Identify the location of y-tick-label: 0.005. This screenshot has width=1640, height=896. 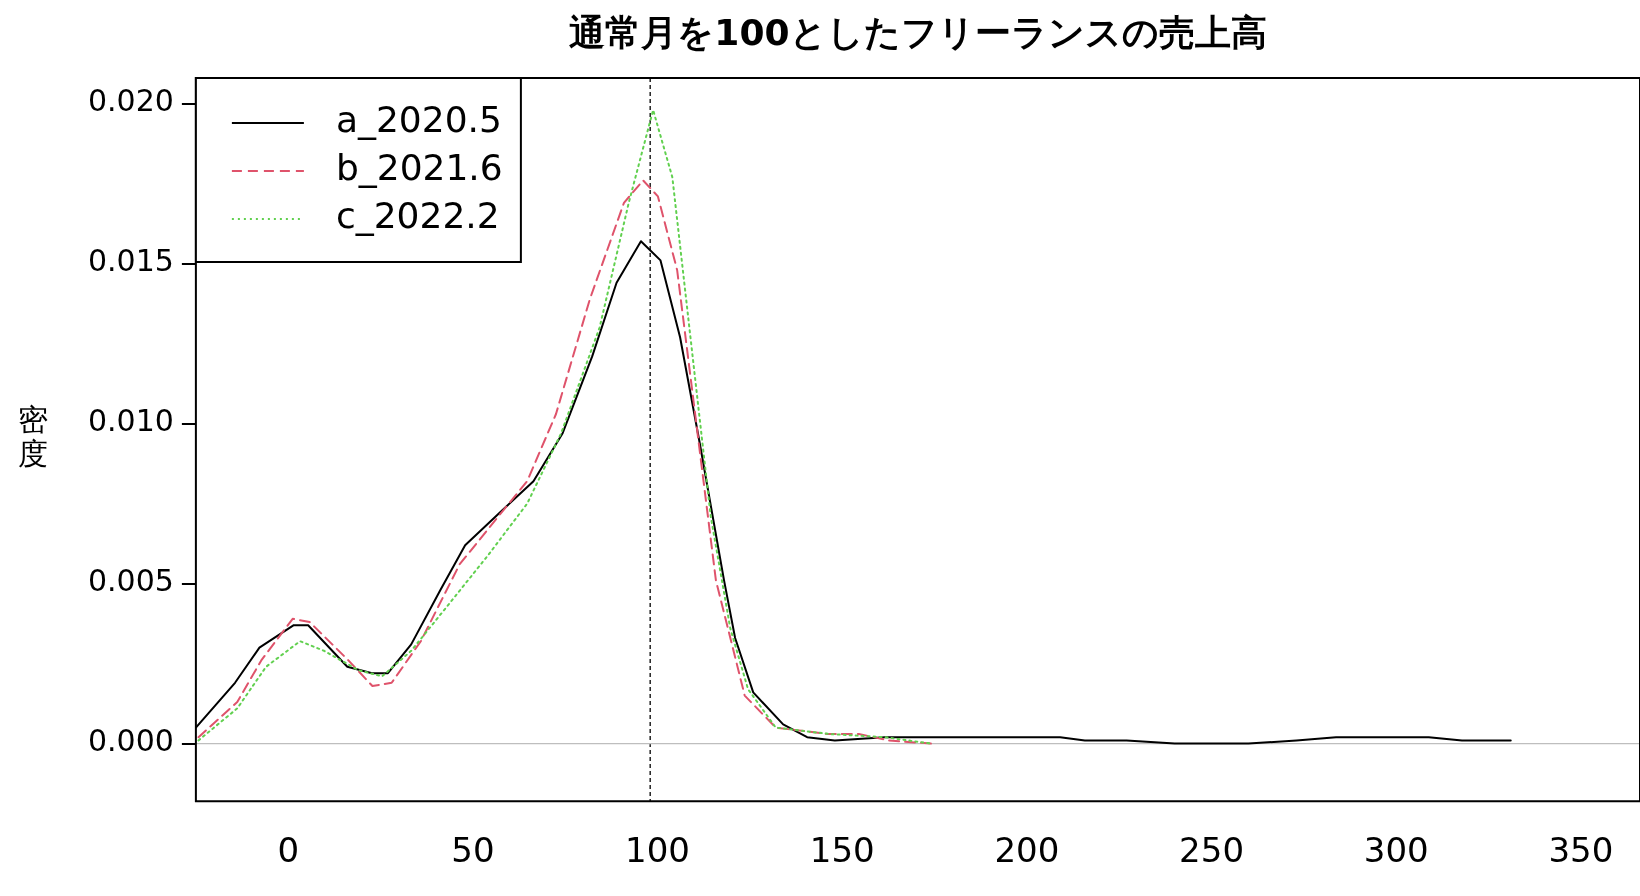
(130, 581).